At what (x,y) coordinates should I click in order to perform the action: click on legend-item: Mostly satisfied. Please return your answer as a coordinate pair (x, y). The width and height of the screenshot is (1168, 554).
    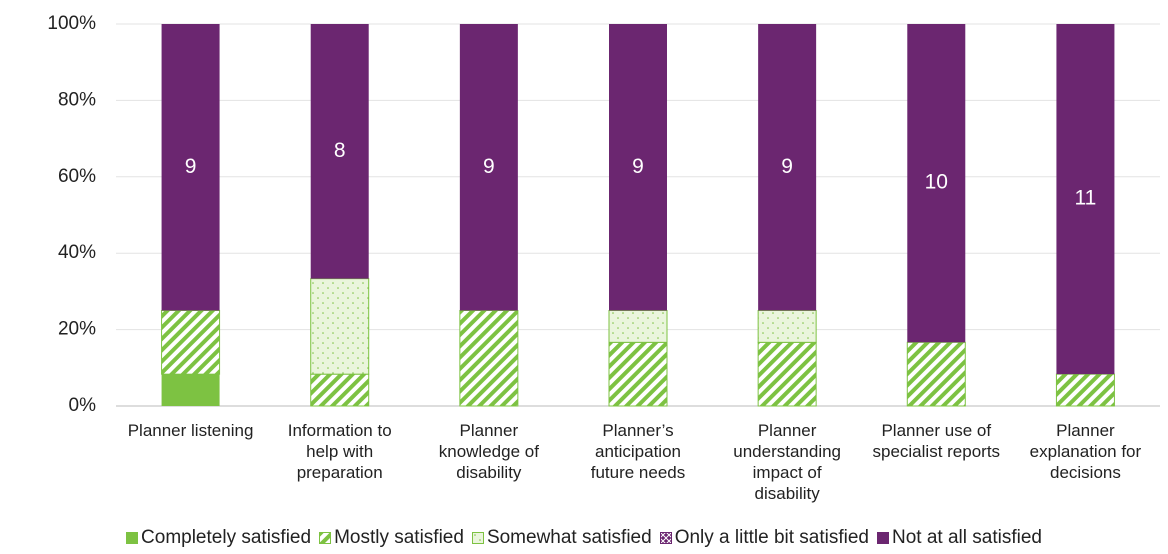
    Looking at the image, I should click on (391, 538).